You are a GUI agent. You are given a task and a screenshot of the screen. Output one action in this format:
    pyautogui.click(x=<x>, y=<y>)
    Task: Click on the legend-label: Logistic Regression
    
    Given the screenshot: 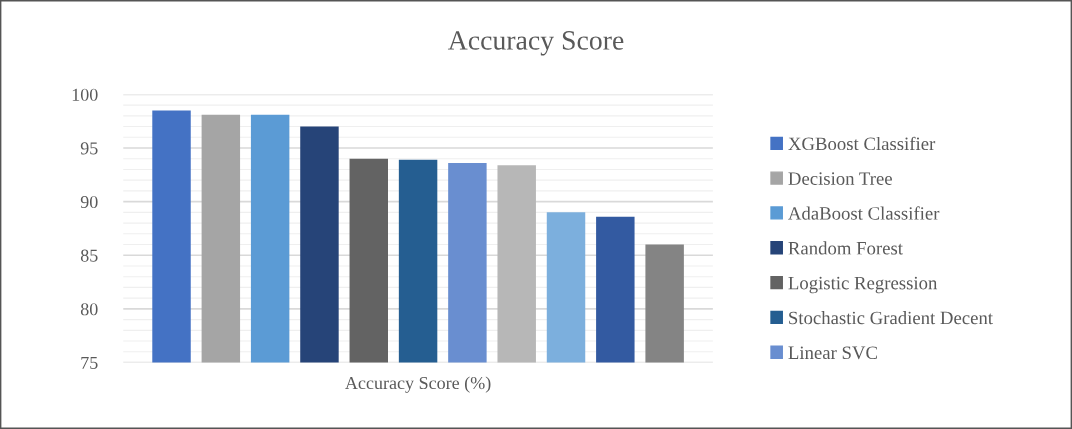 What is the action you would take?
    pyautogui.click(x=863, y=285)
    